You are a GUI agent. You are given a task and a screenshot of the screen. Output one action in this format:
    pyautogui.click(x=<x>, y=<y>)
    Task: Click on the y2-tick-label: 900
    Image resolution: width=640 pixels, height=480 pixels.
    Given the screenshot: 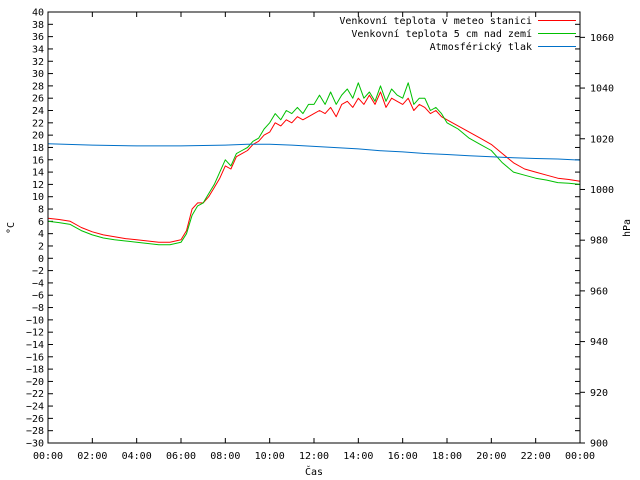 What is the action you would take?
    pyautogui.click(x=599, y=444)
    